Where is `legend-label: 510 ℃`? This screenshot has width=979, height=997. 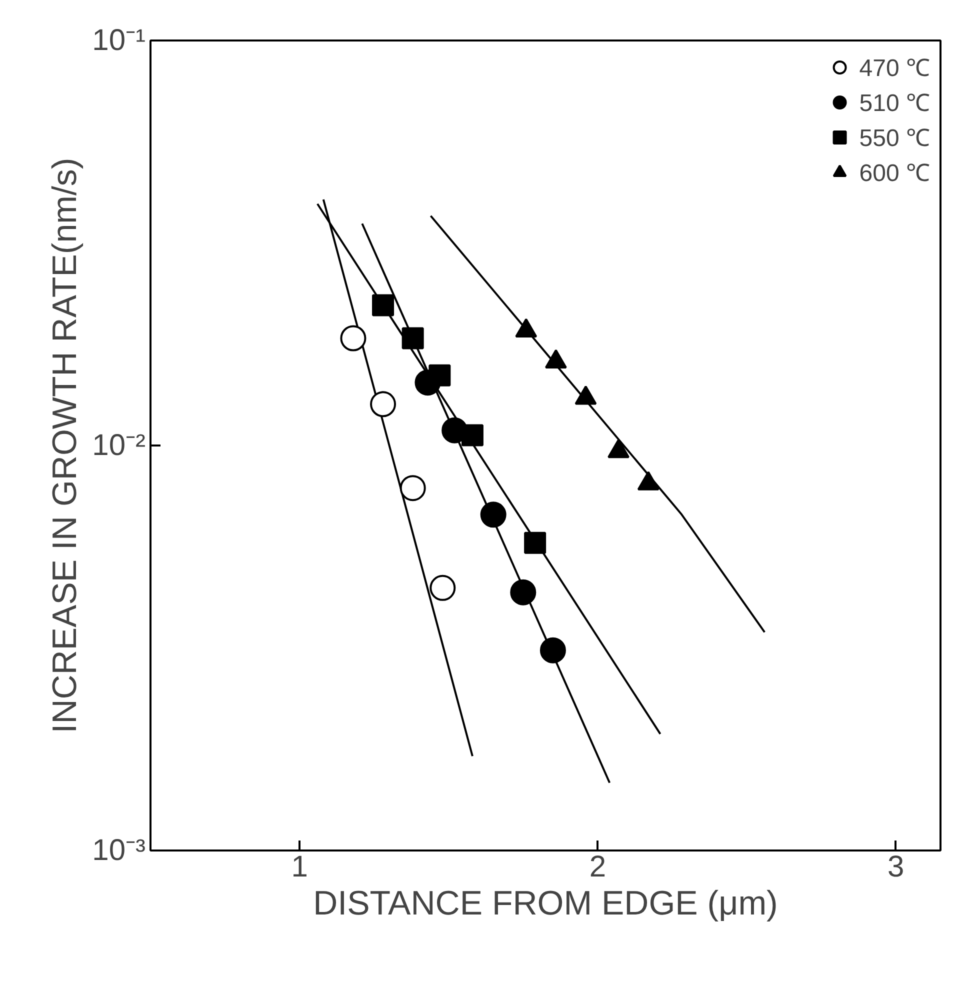 legend-label: 510 ℃ is located at coordinates (894, 103).